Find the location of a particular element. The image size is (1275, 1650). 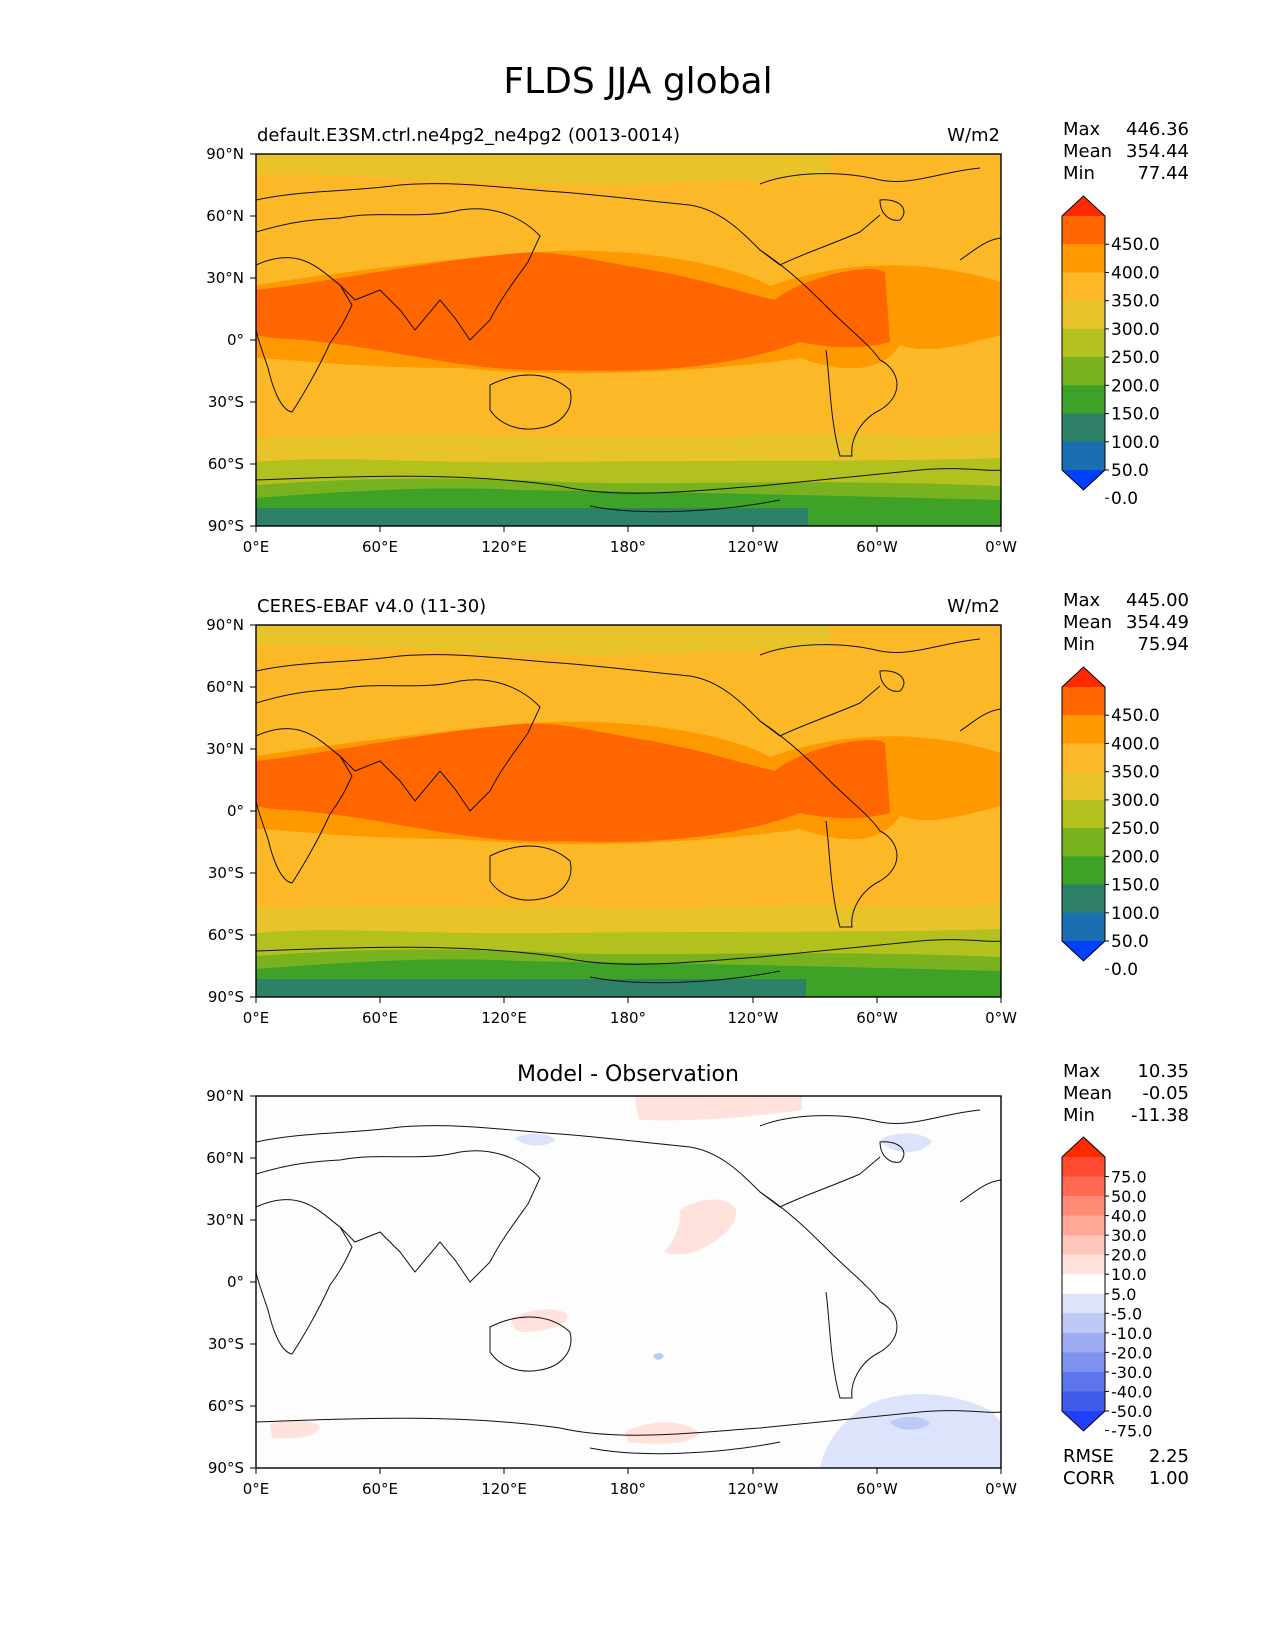

colorbar-tick-label: 300.0 is located at coordinates (1135, 330).